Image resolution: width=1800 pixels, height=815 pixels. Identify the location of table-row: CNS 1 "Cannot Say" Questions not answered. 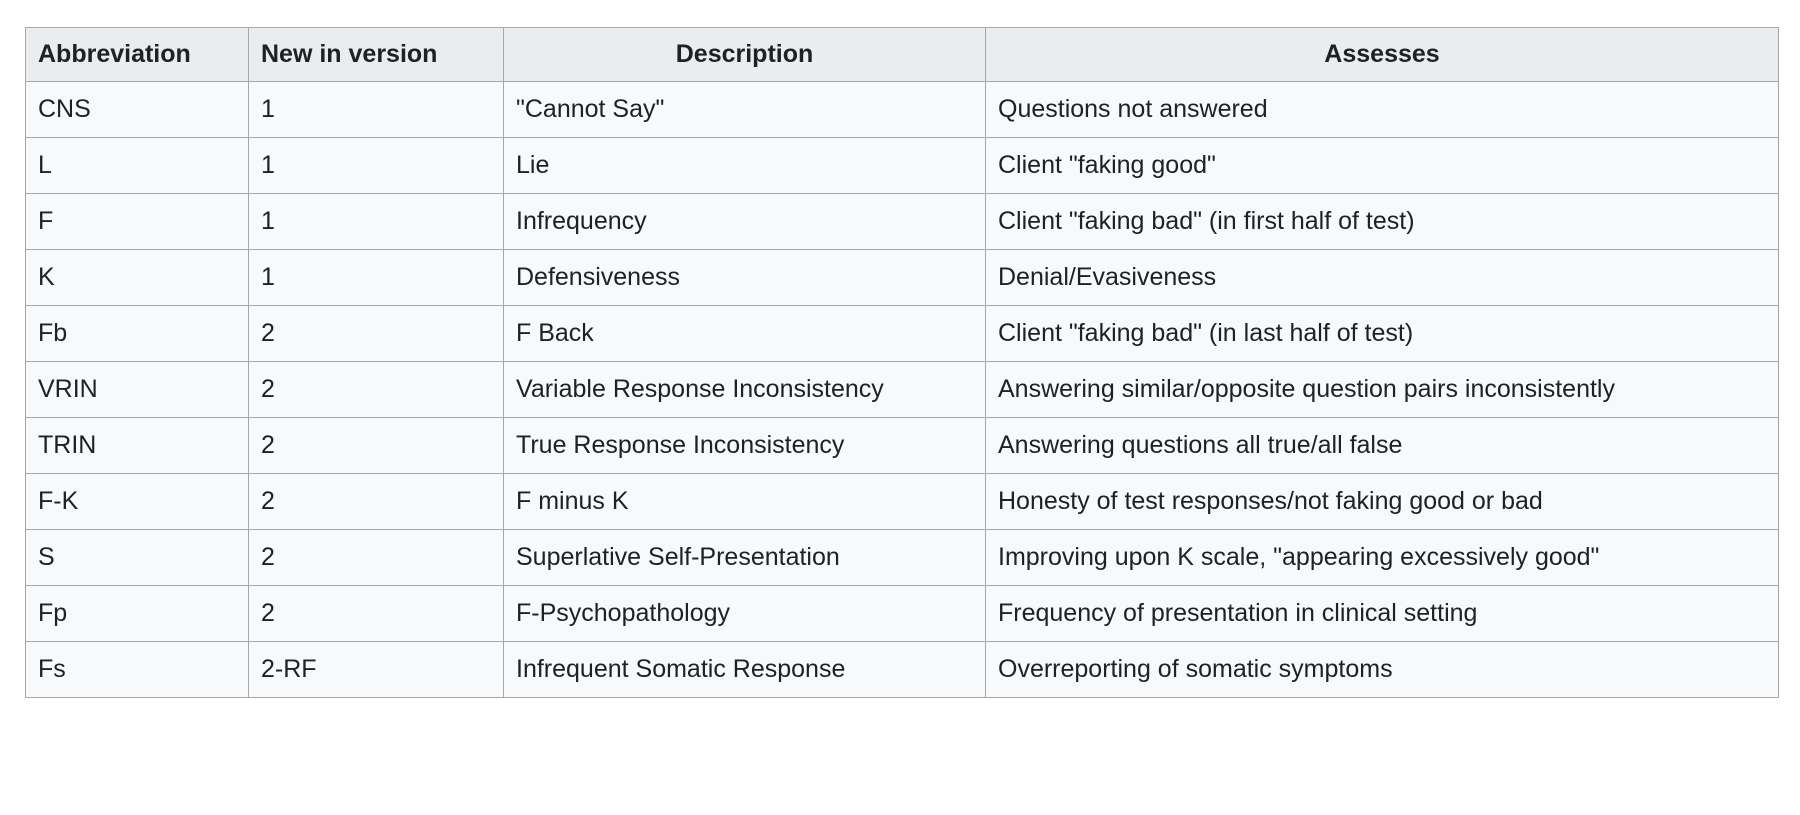
(902, 109).